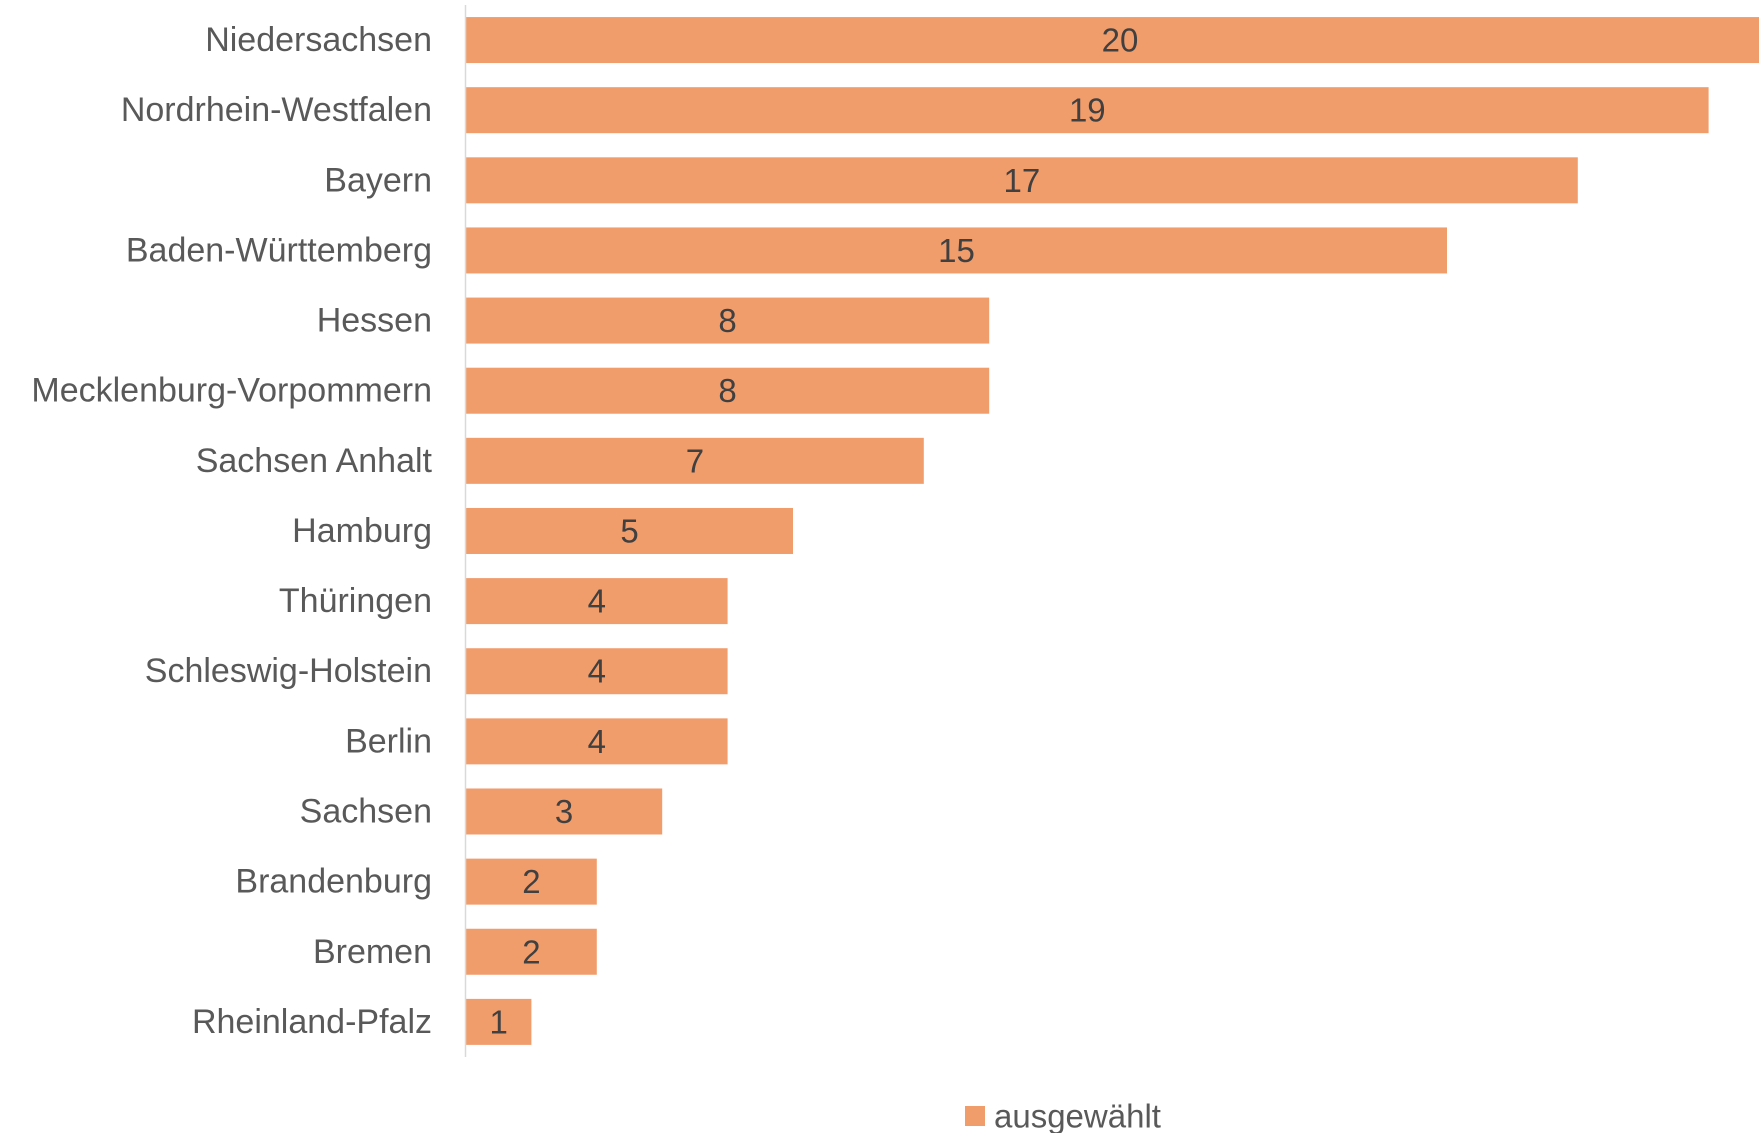  What do you see at coordinates (355, 601) in the screenshot?
I see `category-label-thuringen: Thüringen` at bounding box center [355, 601].